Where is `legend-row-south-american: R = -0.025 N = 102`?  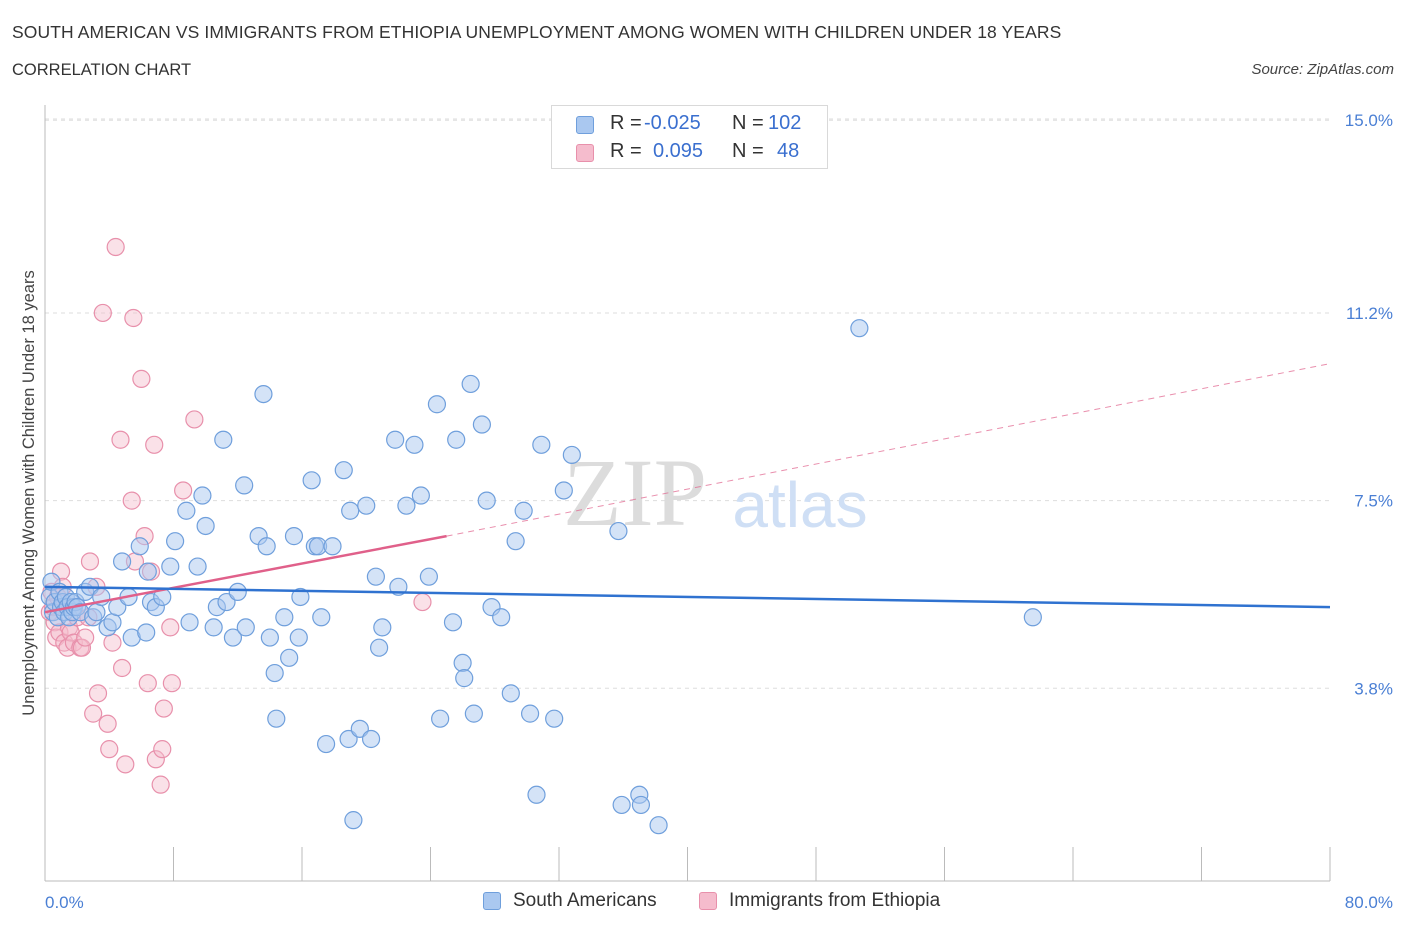 legend-row-south-american: R = -0.025 N = 102 is located at coordinates (688, 125).